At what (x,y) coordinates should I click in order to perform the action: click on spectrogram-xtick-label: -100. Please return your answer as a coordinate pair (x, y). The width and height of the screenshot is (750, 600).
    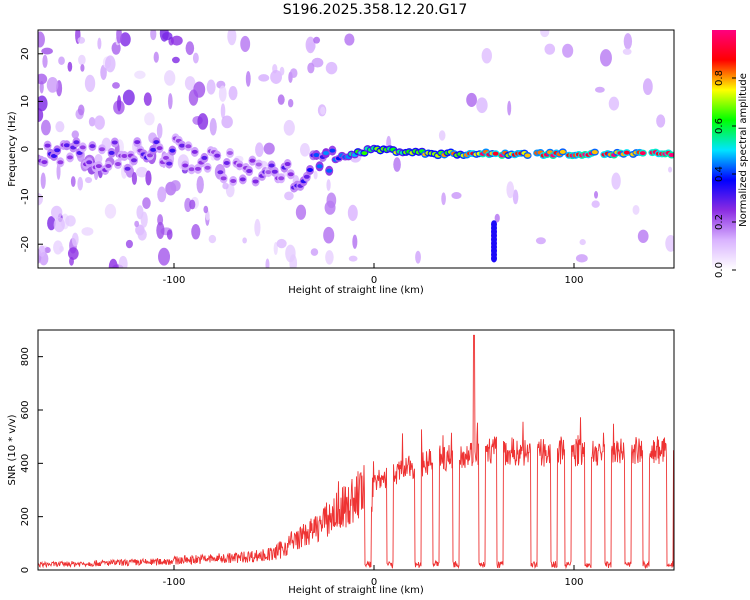
    Looking at the image, I should click on (174, 280).